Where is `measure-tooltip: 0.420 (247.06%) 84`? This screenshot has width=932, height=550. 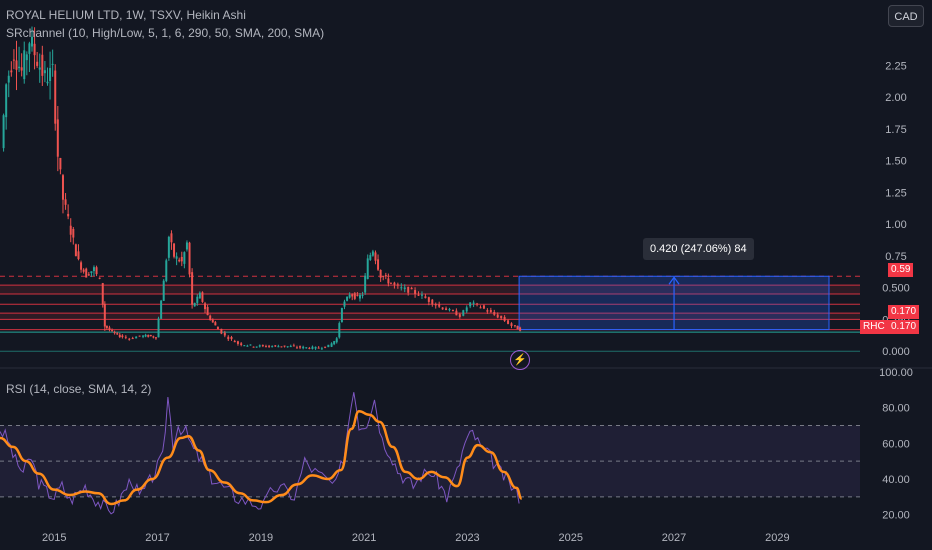 measure-tooltip: 0.420 (247.06%) 84 is located at coordinates (698, 249).